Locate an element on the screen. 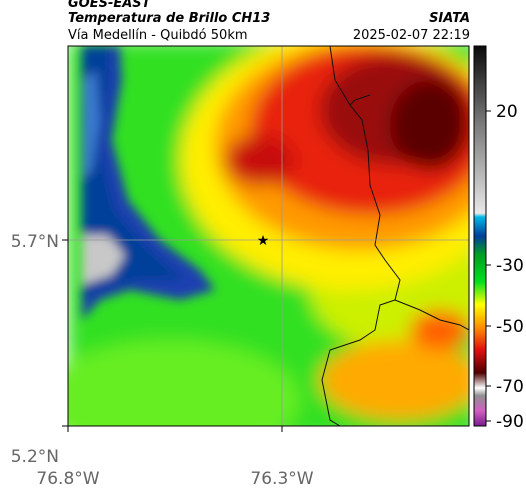  boundary-line is located at coordinates (361, 236).